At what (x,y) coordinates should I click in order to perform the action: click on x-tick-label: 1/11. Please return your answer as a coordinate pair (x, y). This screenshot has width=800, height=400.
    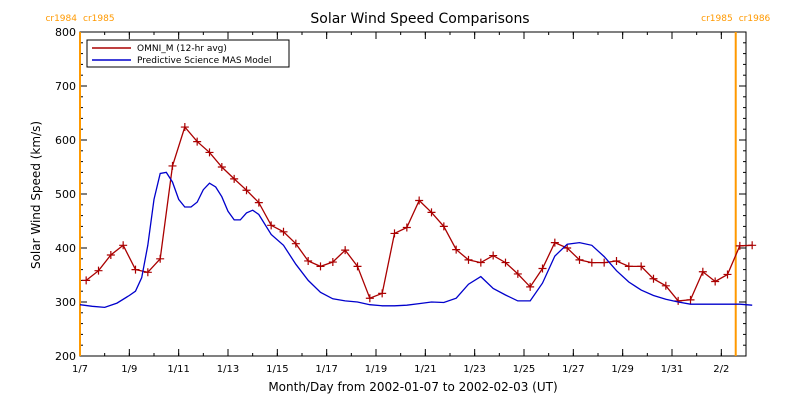
    Looking at the image, I should click on (178, 369).